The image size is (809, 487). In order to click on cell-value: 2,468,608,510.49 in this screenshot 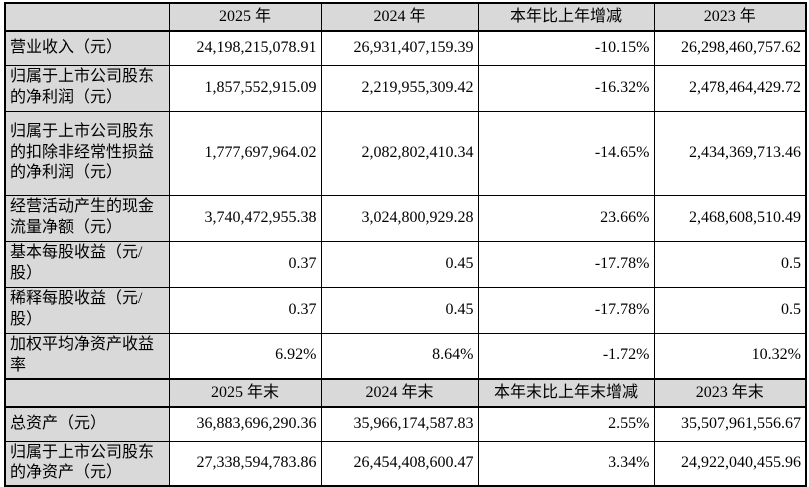, I will do `click(730, 218)`.